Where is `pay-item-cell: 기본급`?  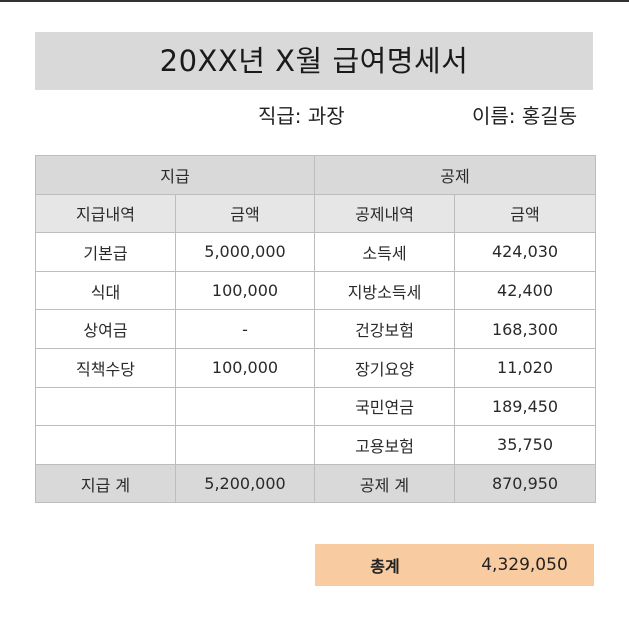 pay-item-cell: 기본급 is located at coordinates (105, 252).